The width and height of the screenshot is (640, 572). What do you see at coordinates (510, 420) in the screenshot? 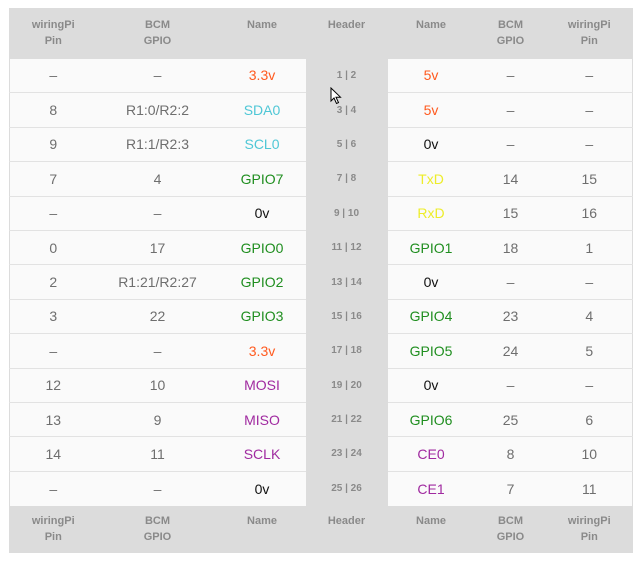
I see `bcm-gpio-right: 25` at bounding box center [510, 420].